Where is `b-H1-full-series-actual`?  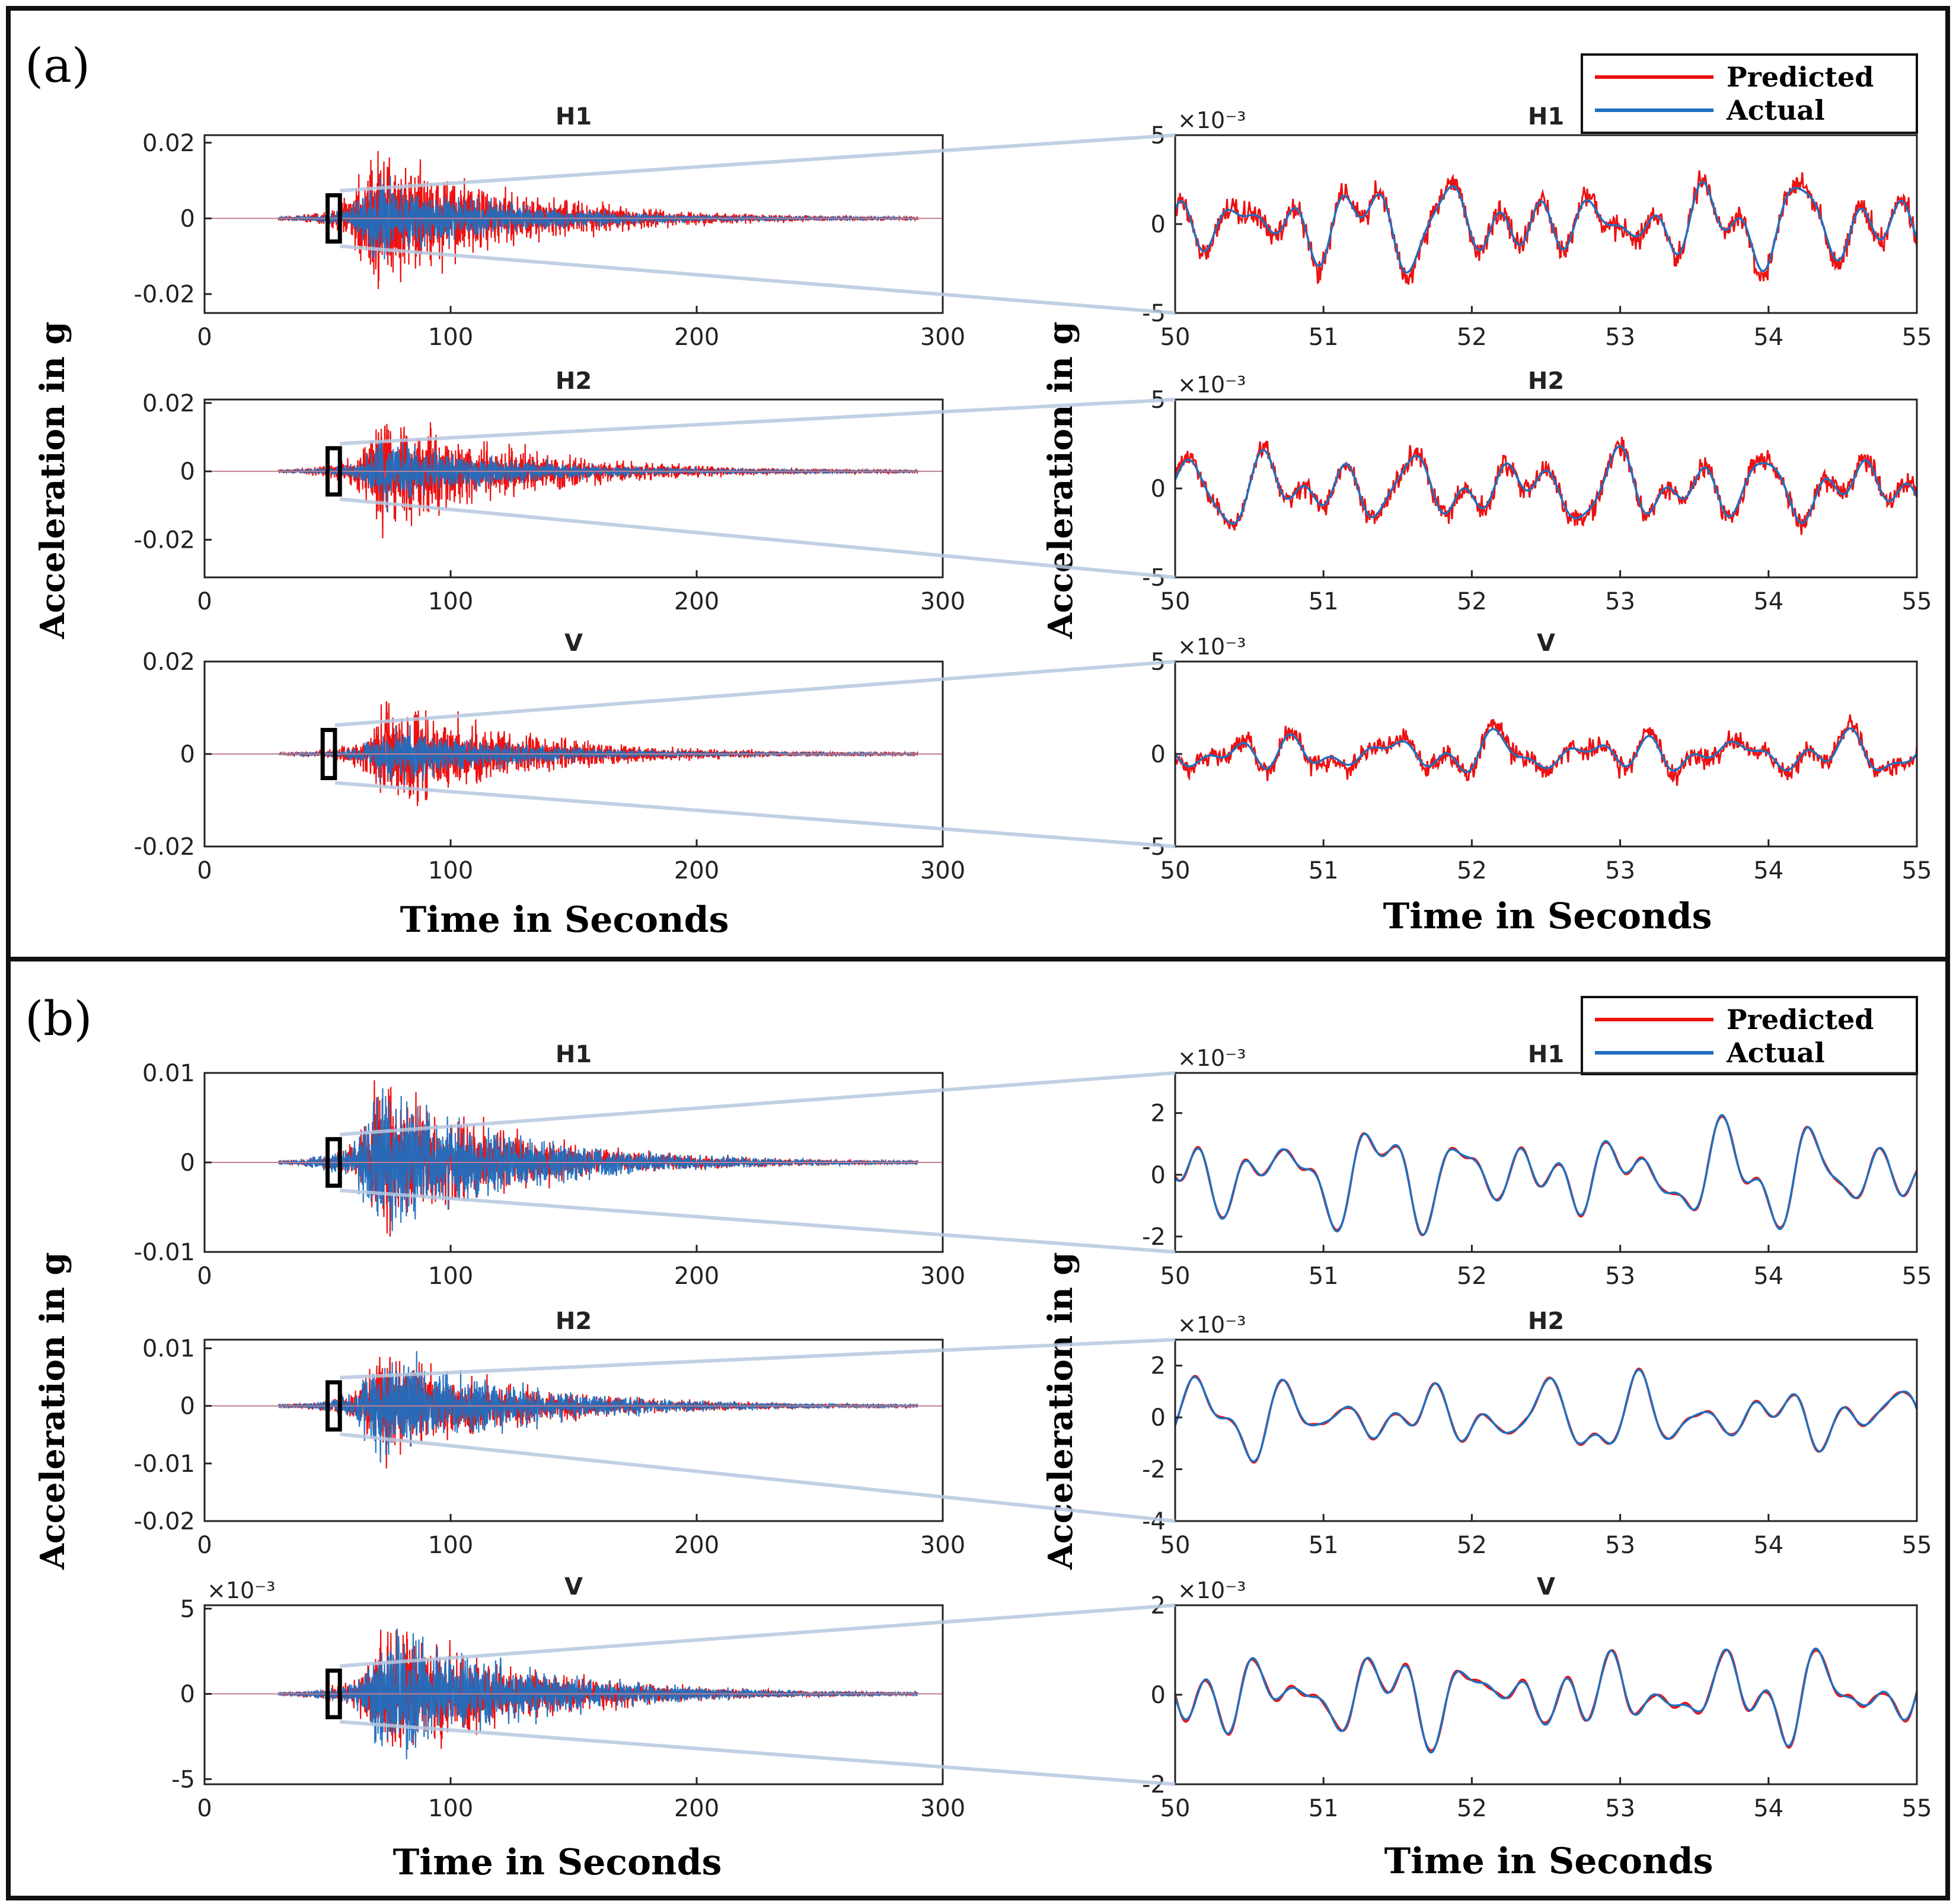
b-H1-full-series-actual is located at coordinates (598, 1159).